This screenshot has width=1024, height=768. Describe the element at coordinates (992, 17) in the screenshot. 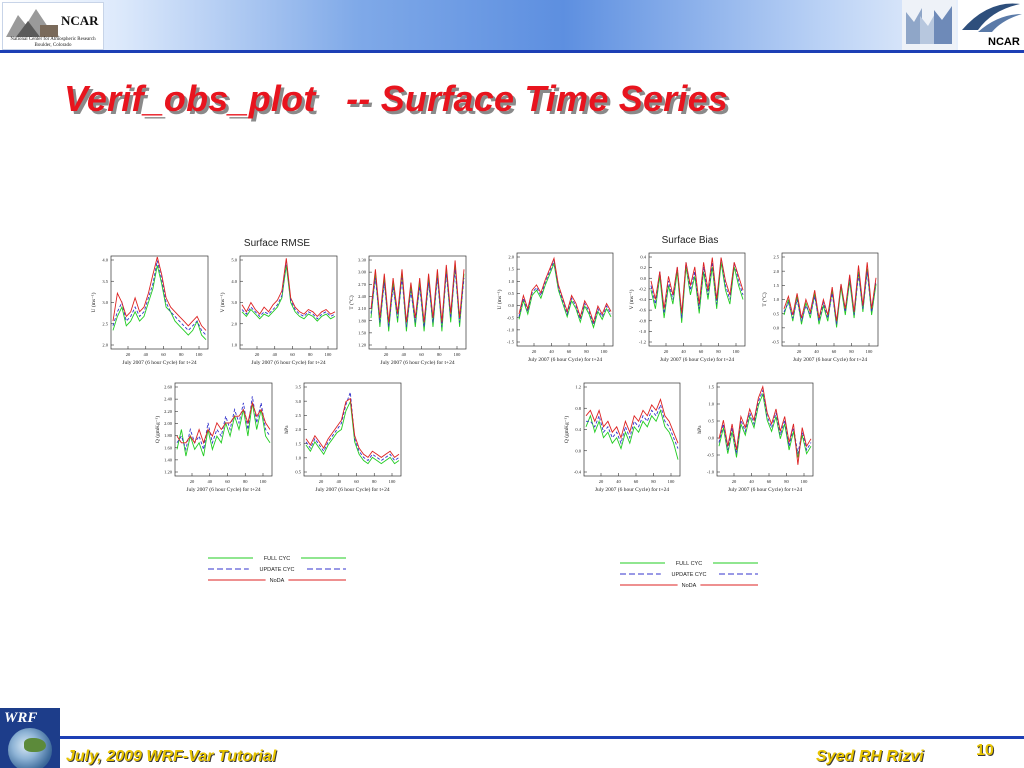

I see `ncar-swoosh-icon` at that location.